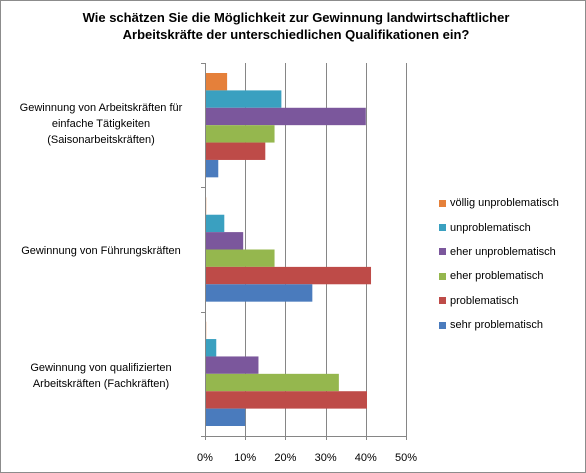 Image resolution: width=586 pixels, height=473 pixels. What do you see at coordinates (503, 251) in the screenshot?
I see `legend-label: eher unproblematisch` at bounding box center [503, 251].